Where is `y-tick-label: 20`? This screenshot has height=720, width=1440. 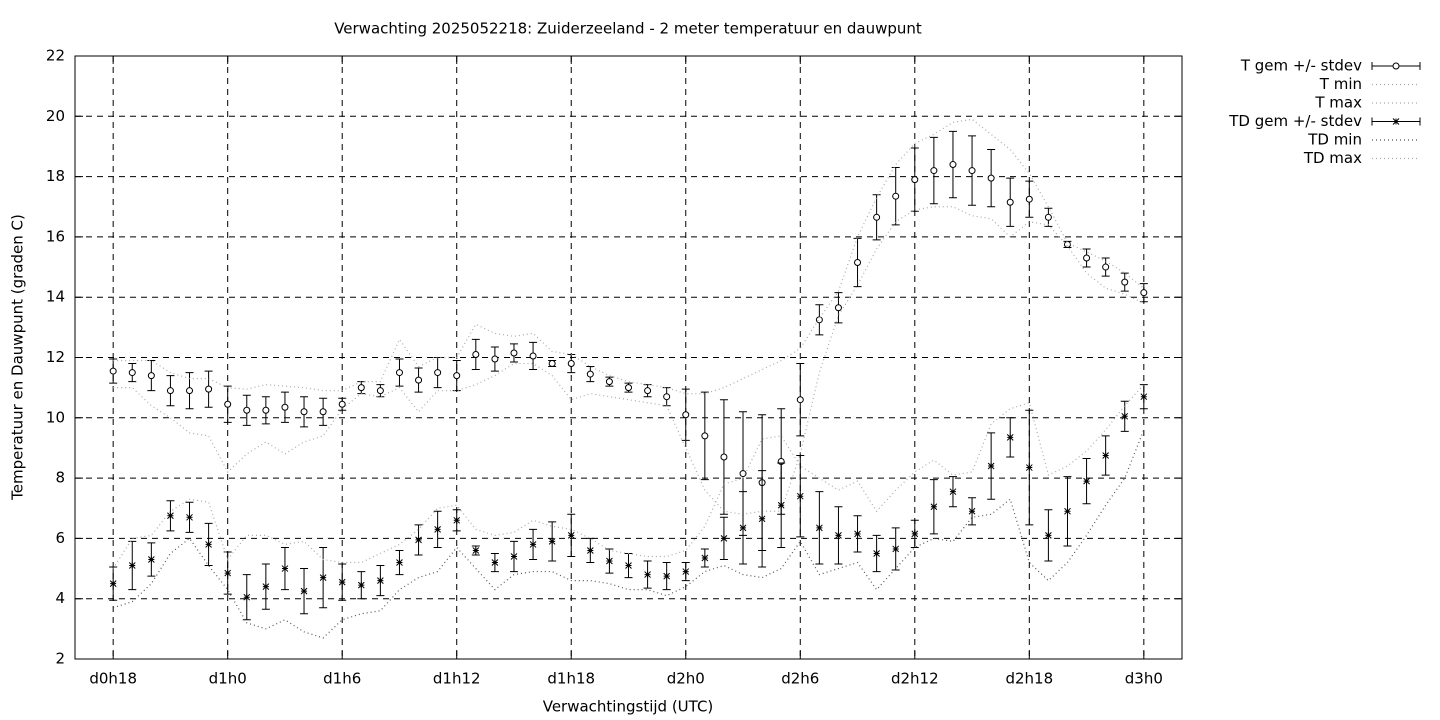
y-tick-label: 20 is located at coordinates (55, 116).